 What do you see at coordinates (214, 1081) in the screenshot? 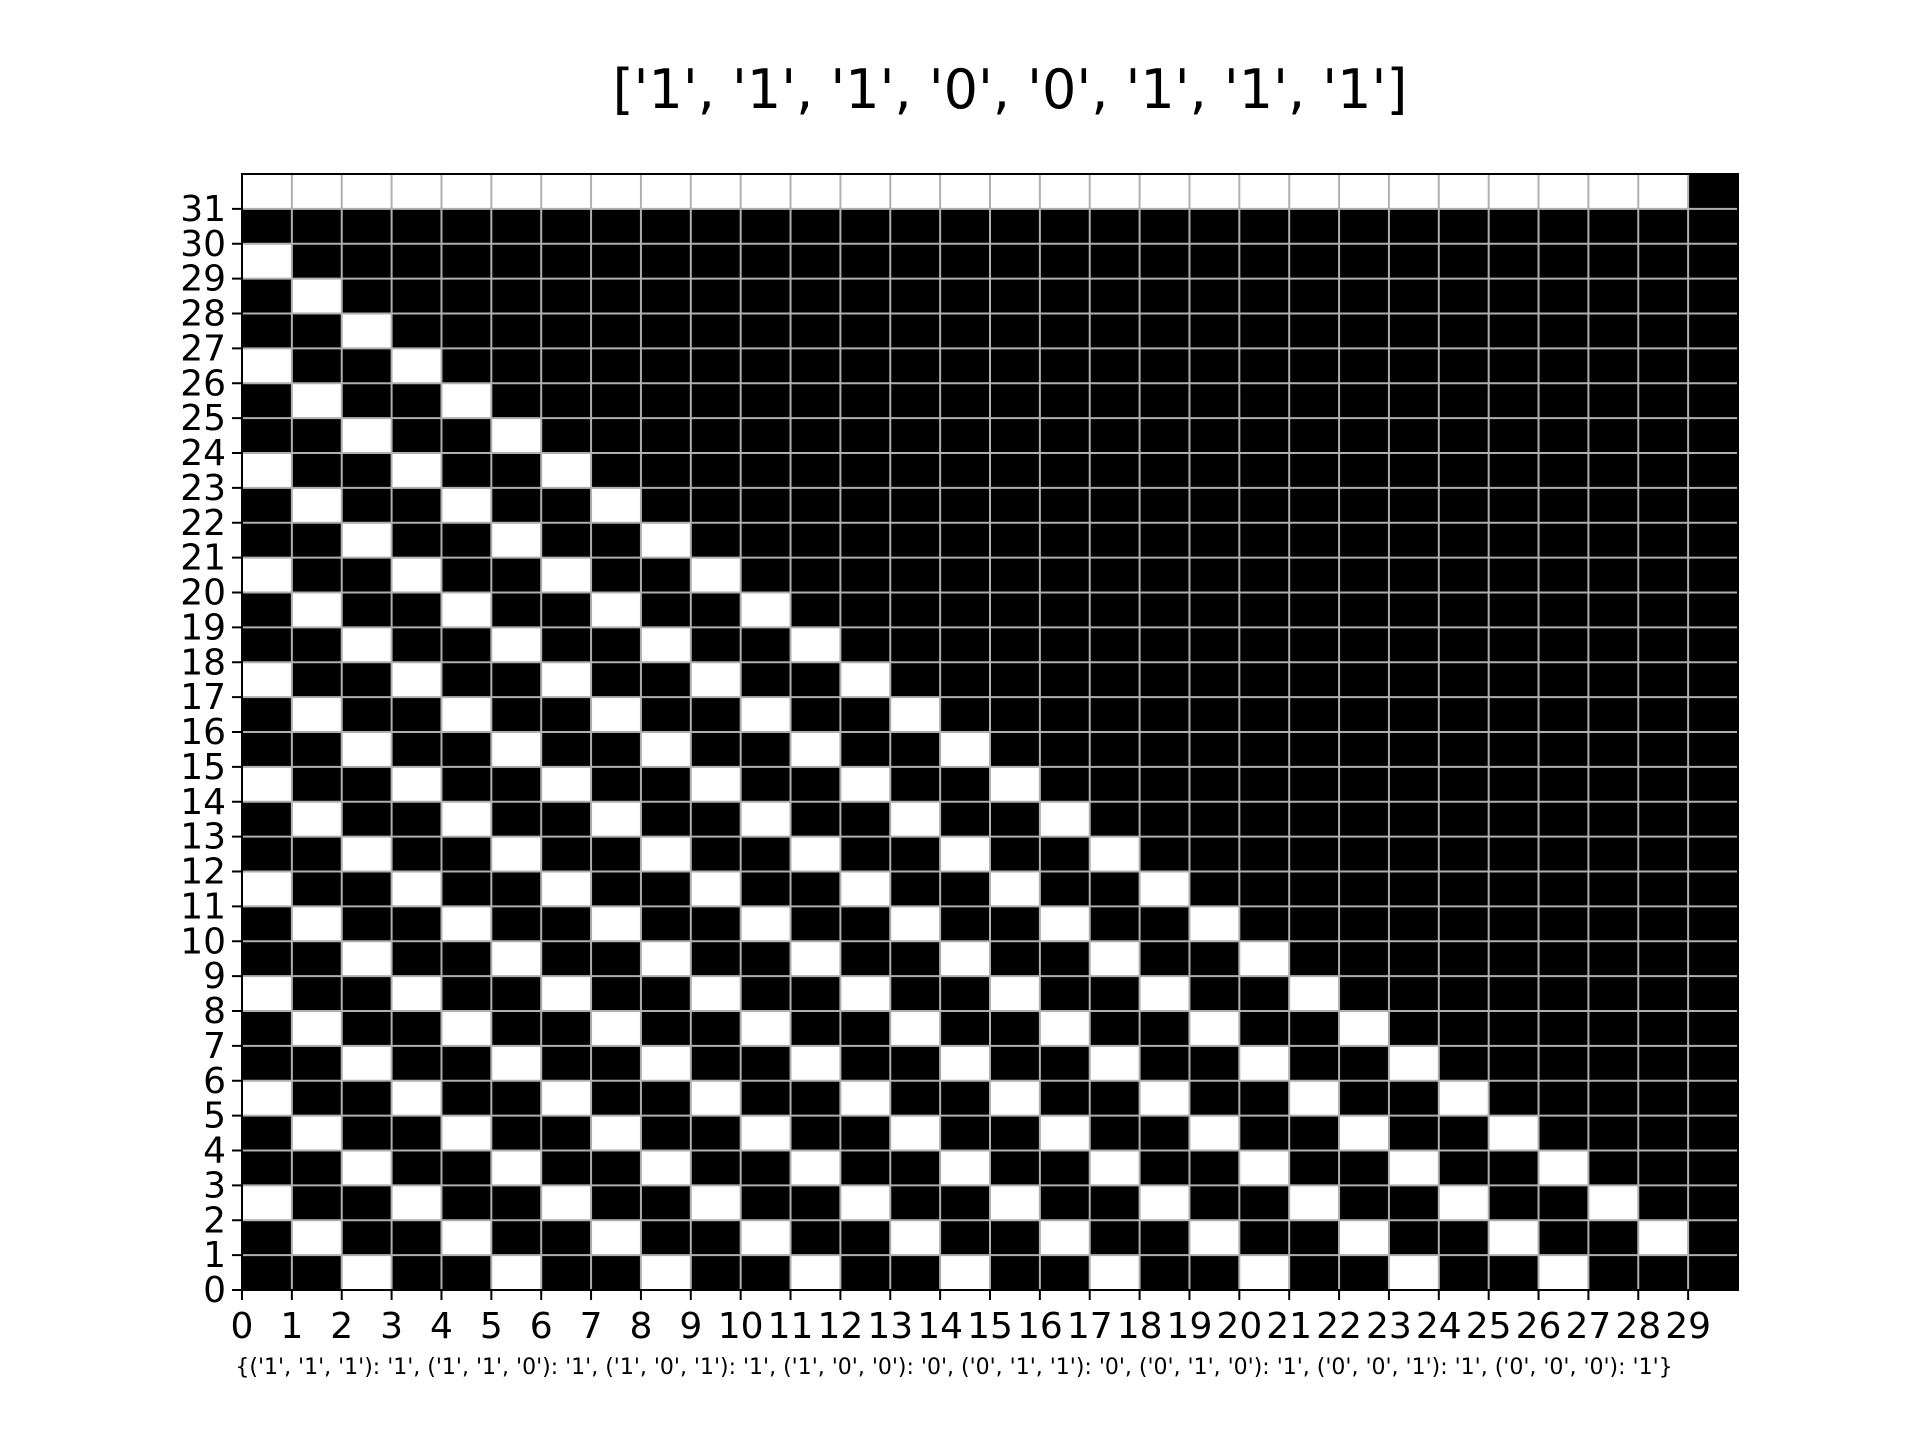
I see `y-tick-label-6: 6` at bounding box center [214, 1081].